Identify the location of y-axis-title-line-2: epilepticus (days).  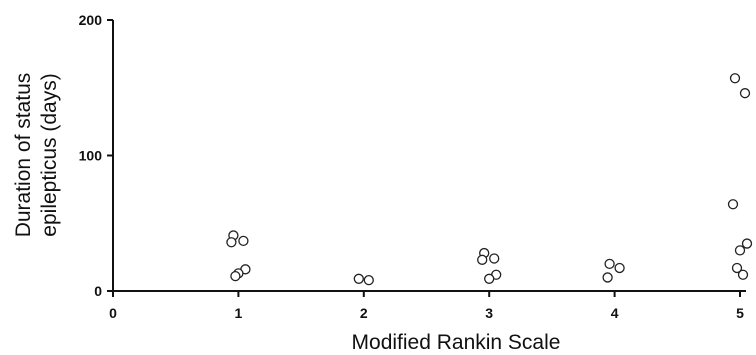
(49, 154).